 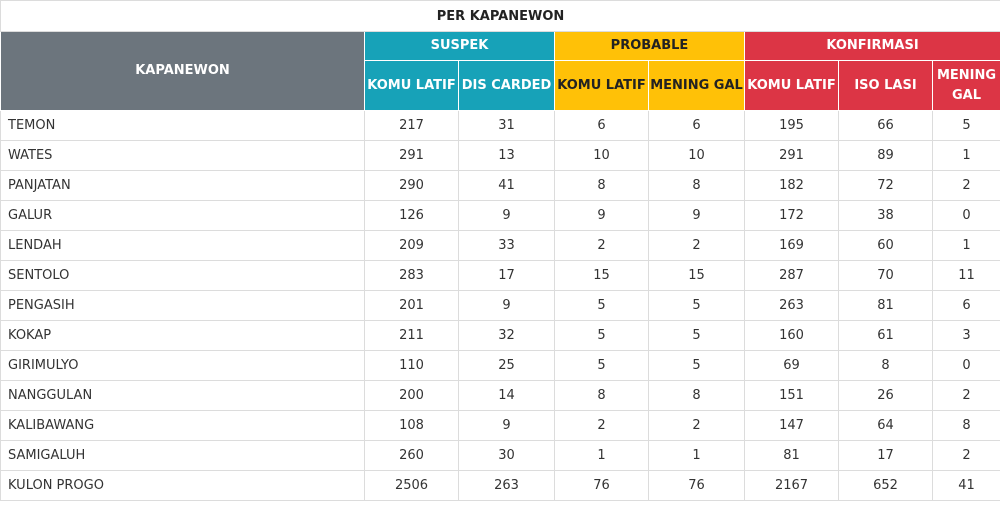 What do you see at coordinates (885, 365) in the screenshot?
I see `konfirmasi-isolasi-cell: 8` at bounding box center [885, 365].